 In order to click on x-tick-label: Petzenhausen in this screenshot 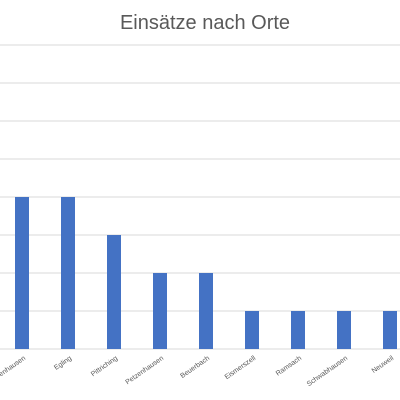, I will do `click(144, 370)`.